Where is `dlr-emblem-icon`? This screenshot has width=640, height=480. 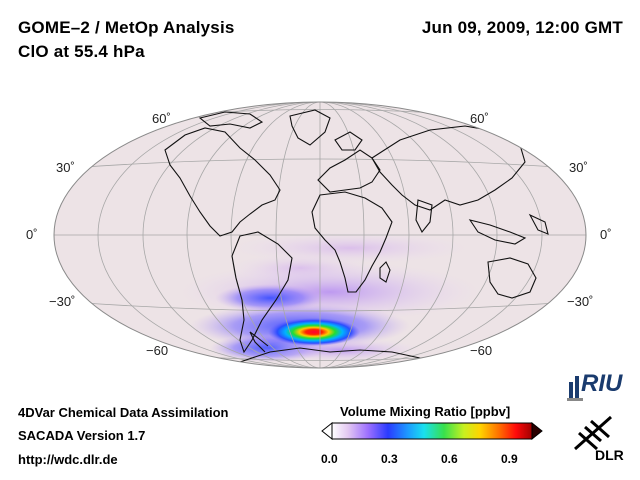
dlr-emblem-icon is located at coordinates (593, 433).